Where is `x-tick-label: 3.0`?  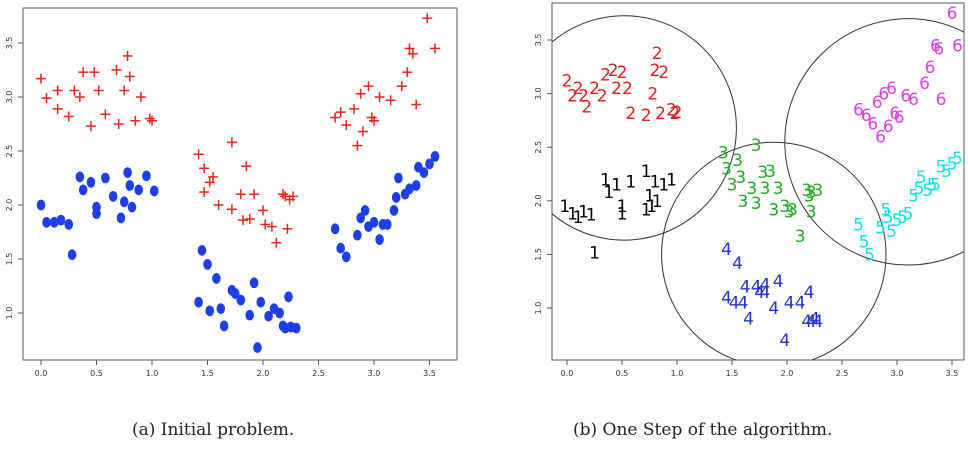 x-tick-label: 3.0 is located at coordinates (374, 373).